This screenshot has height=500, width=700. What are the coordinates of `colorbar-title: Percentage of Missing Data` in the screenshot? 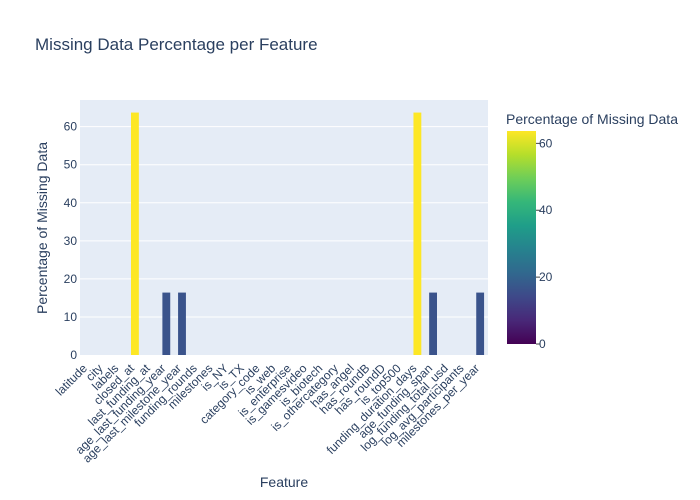 It's located at (592, 119).